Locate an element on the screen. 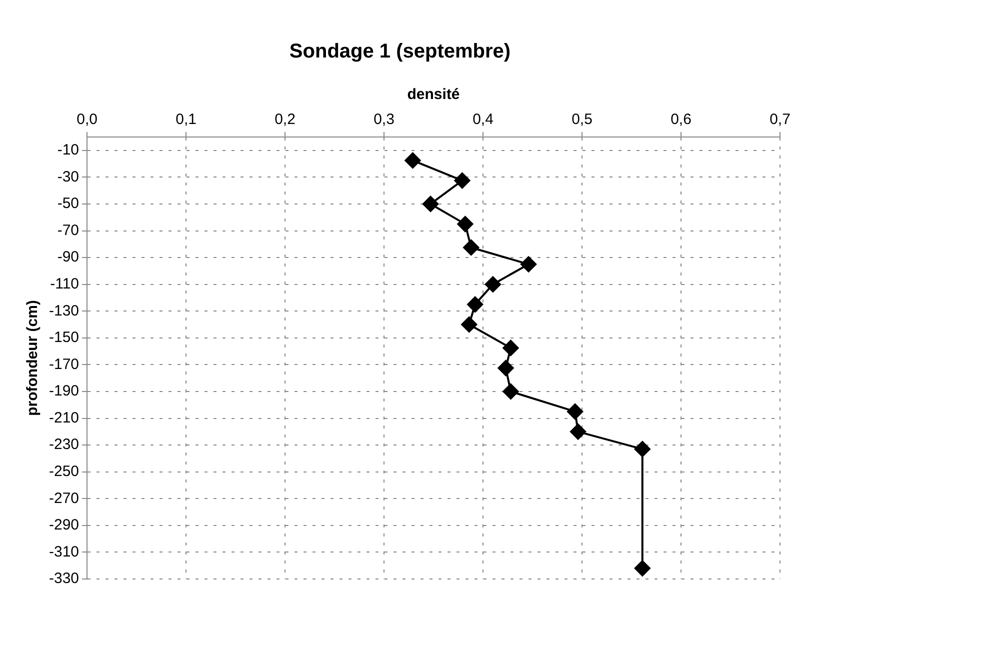 This screenshot has width=1000, height=649. y-tick-label: -130 is located at coordinates (64, 311).